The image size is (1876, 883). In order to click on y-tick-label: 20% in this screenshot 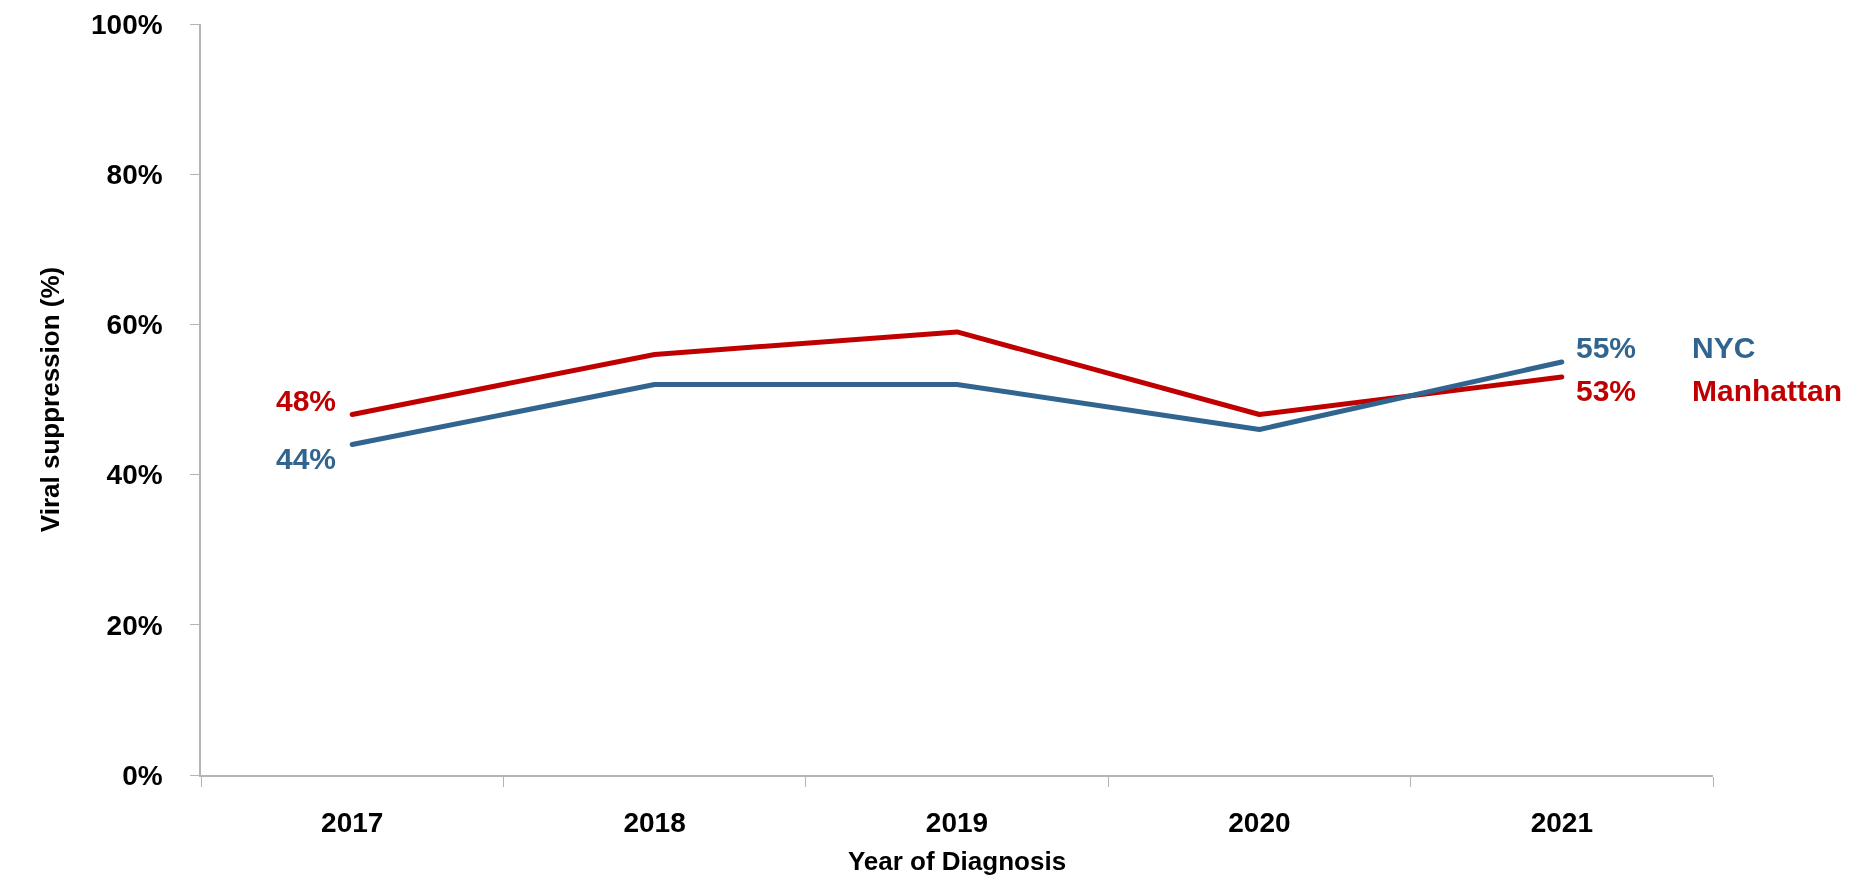, I will do `click(134, 625)`.